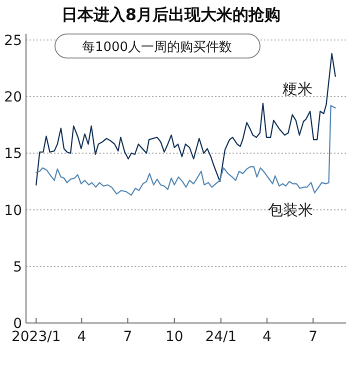 The width and height of the screenshot is (350, 372). Describe the element at coordinates (297, 89) in the screenshot. I see `series-label: 粳米` at that location.